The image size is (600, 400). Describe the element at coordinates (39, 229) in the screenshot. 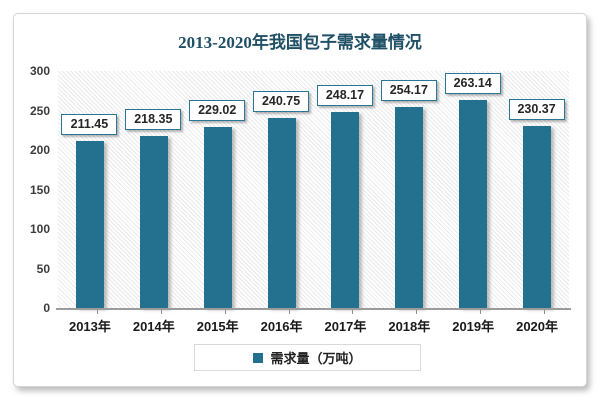

I see `y-axis-tick-label: 100` at that location.